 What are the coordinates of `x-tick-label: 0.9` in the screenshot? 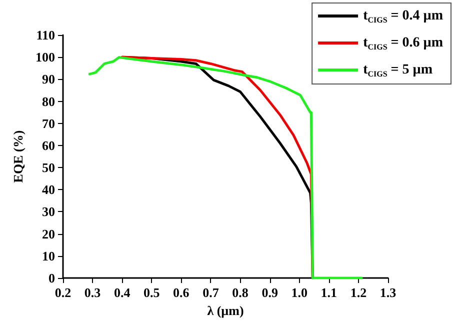 It's located at (270, 292).